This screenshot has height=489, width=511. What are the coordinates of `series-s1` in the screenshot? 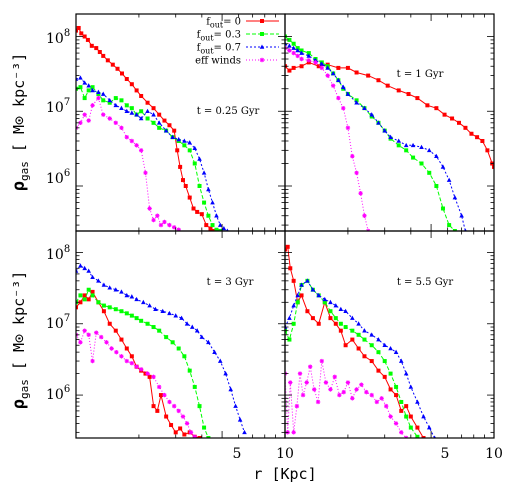 It's located at (143, 362).